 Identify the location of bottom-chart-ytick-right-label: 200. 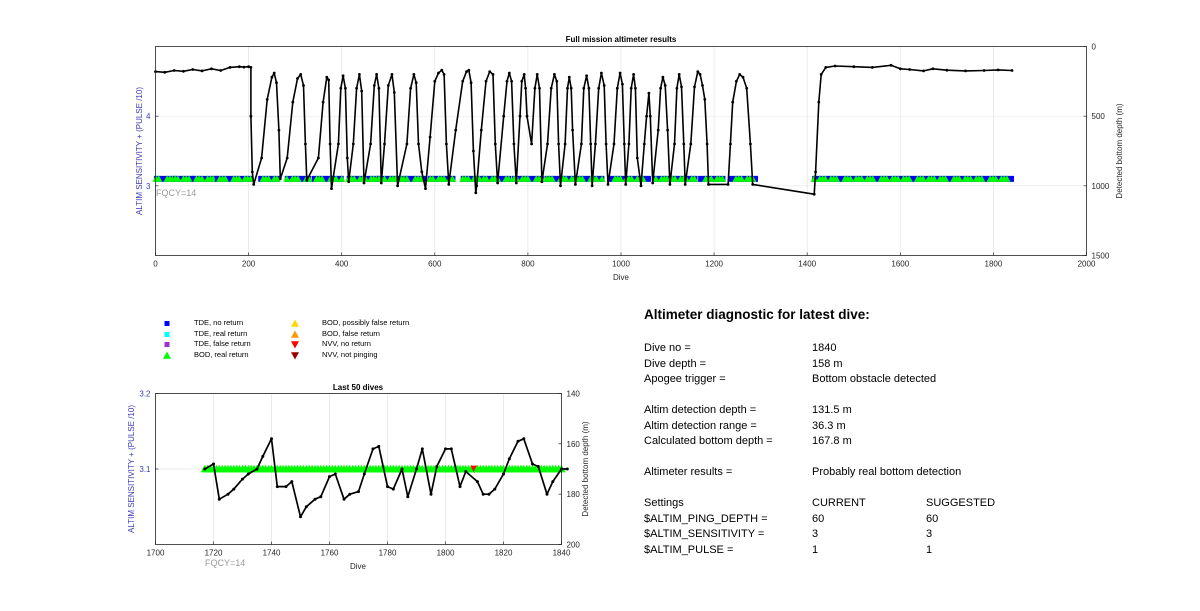
(574, 545).